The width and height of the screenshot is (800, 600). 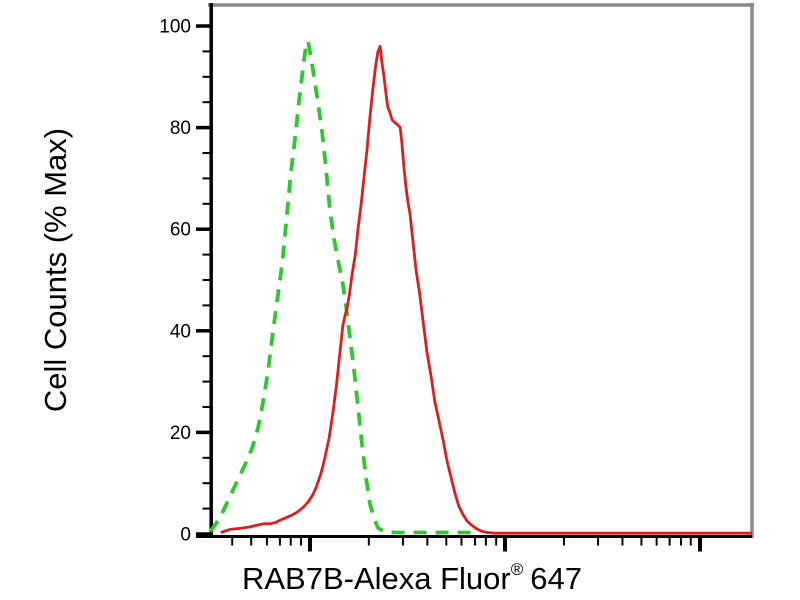 I want to click on y-tick-label: 100, so click(x=175, y=27).